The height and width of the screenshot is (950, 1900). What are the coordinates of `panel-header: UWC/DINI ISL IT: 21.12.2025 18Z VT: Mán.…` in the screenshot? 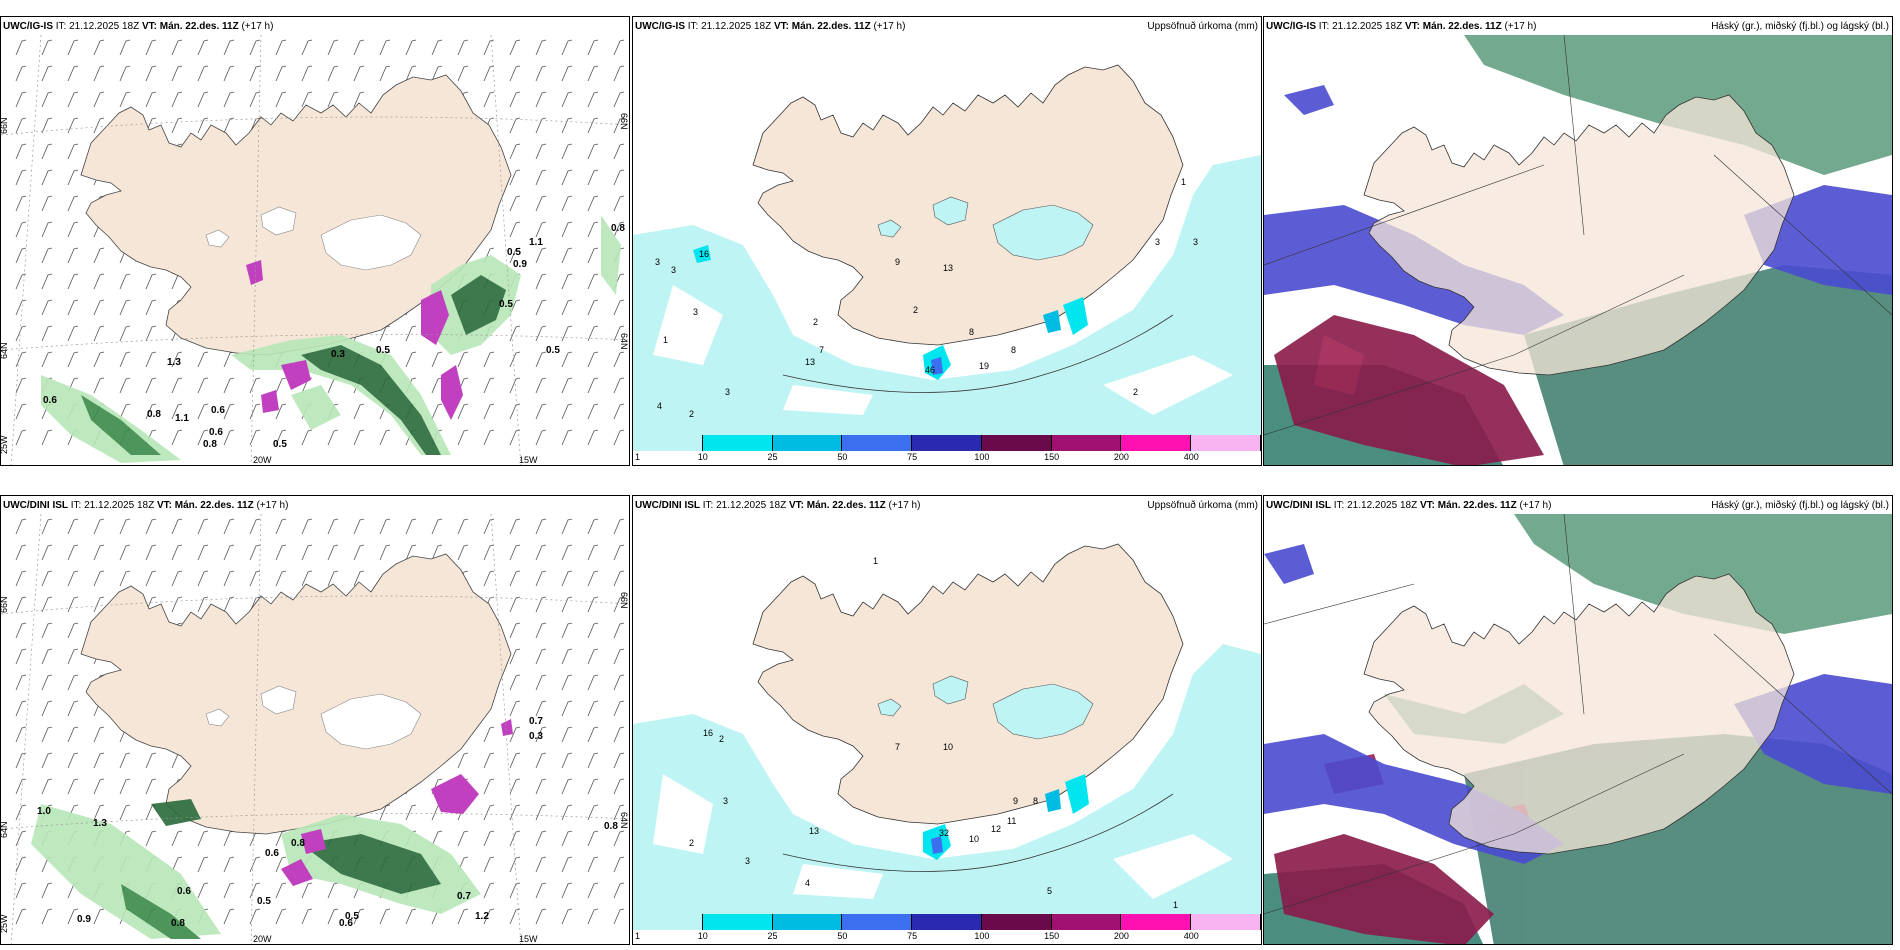 It's located at (1409, 505).